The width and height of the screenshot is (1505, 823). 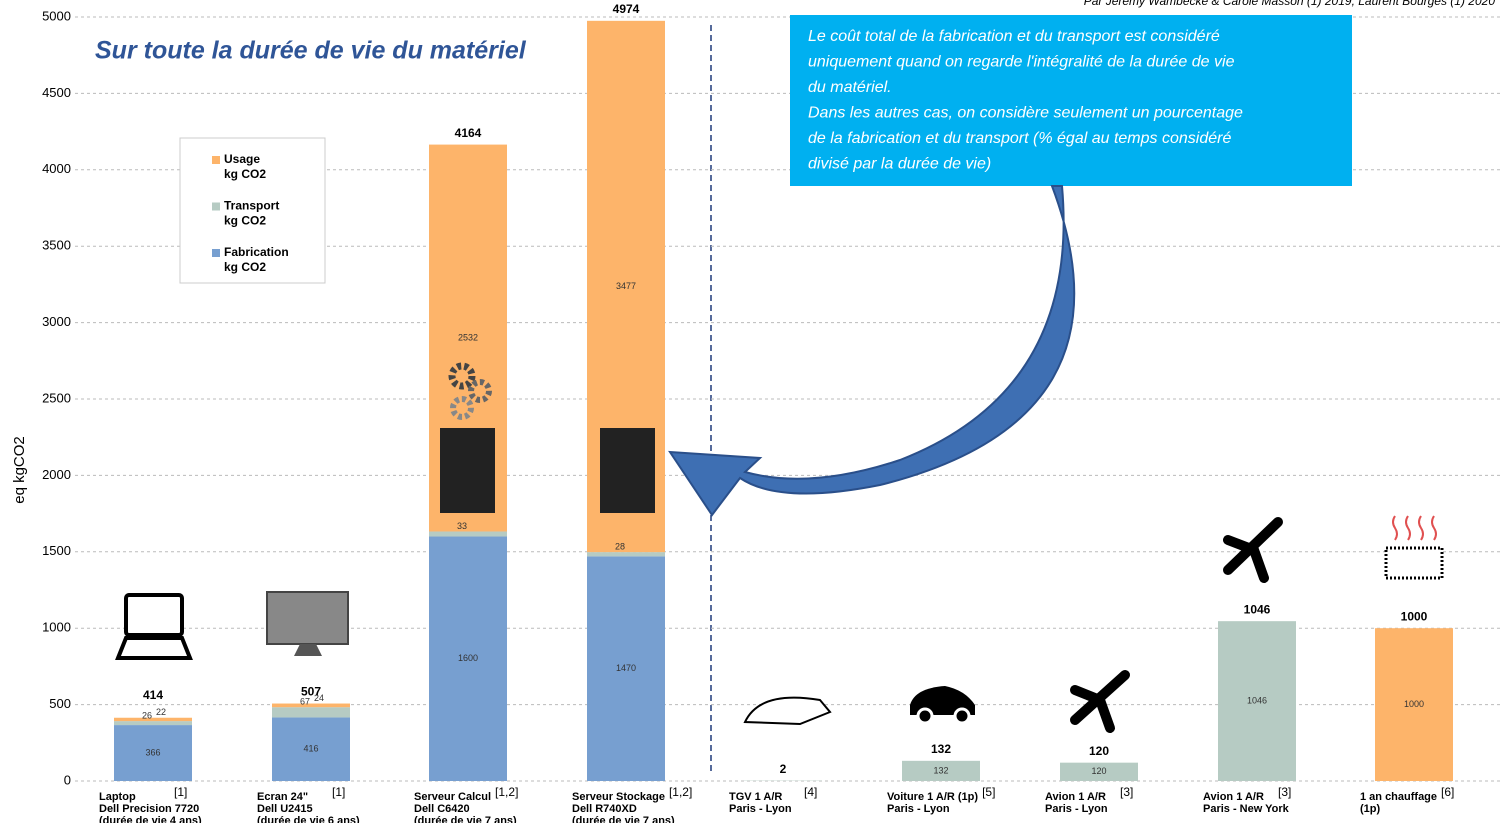 I want to click on x-tick-ref: [6], so click(x=1447, y=792).